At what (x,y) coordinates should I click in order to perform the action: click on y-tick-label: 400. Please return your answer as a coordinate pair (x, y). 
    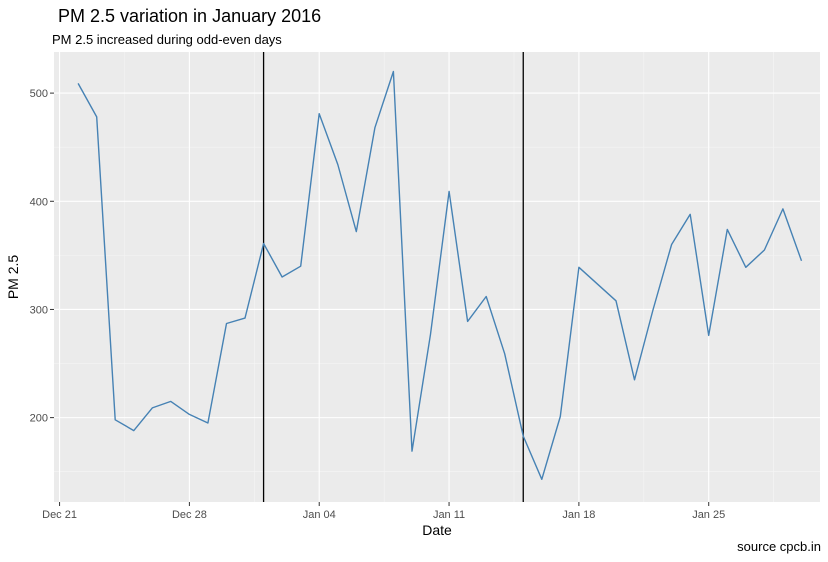
    Looking at the image, I should click on (39, 202).